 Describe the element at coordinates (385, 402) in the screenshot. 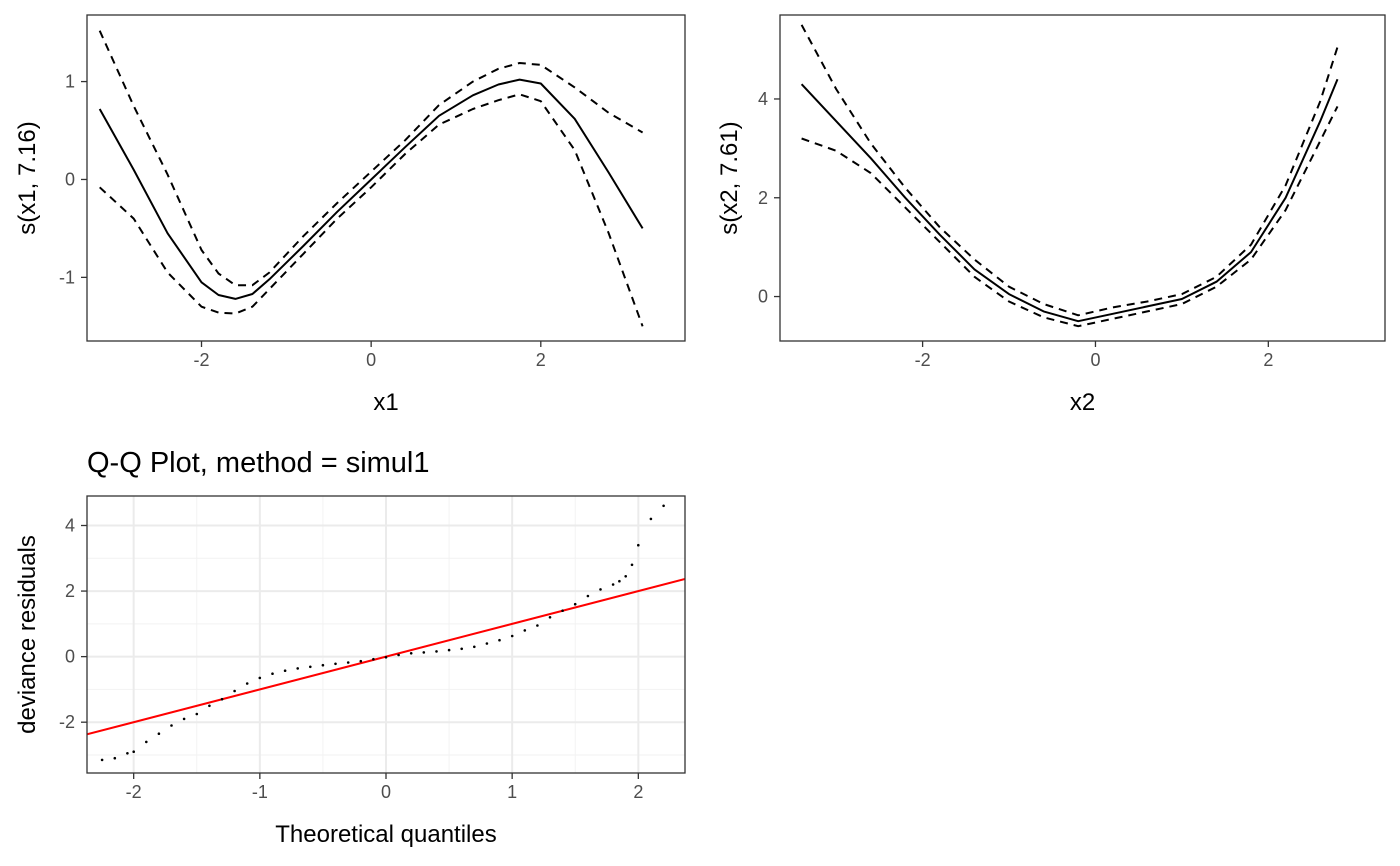

I see `x-axis-title: x1` at that location.